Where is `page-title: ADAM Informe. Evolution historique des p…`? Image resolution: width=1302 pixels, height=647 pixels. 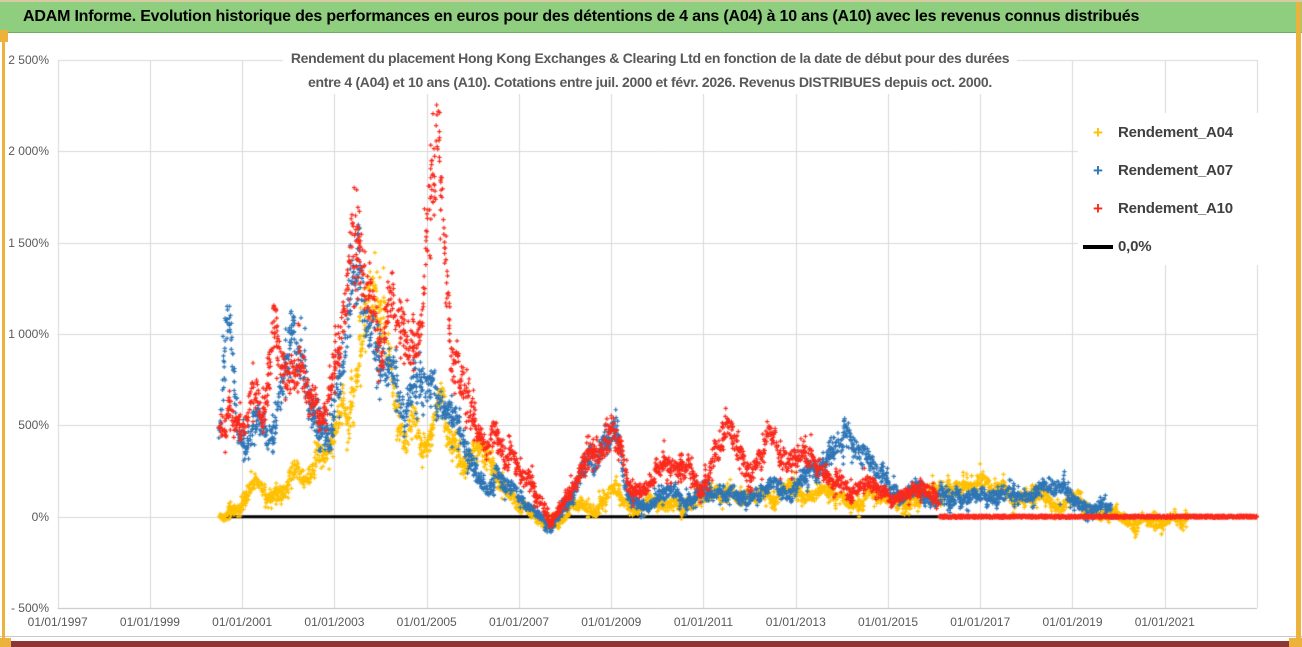
page-title: ADAM Informe. Evolution historique des p… is located at coordinates (581, 16).